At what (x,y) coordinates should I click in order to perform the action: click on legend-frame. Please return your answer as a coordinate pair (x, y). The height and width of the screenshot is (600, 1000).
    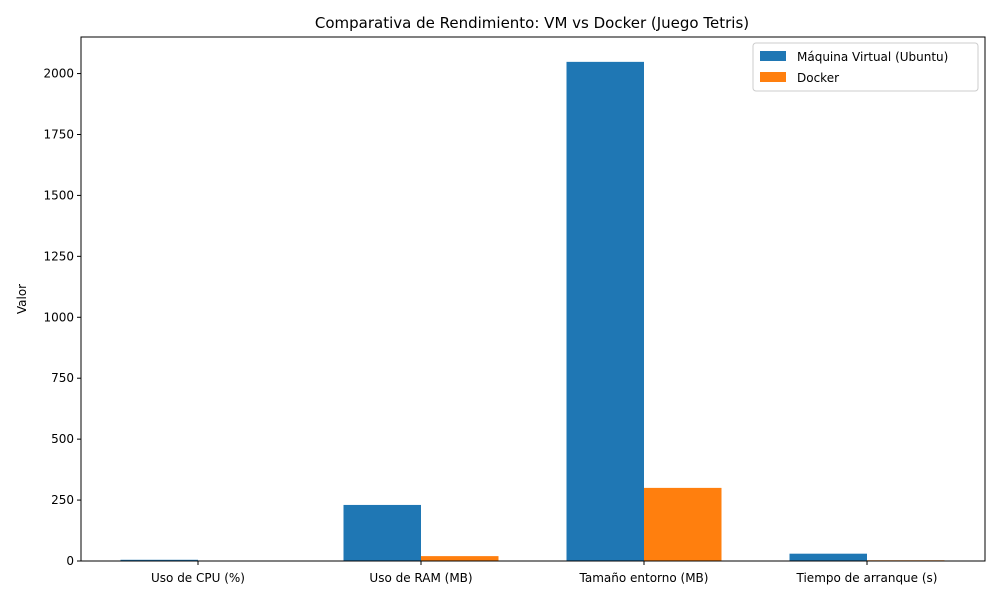
    Looking at the image, I should click on (865, 67).